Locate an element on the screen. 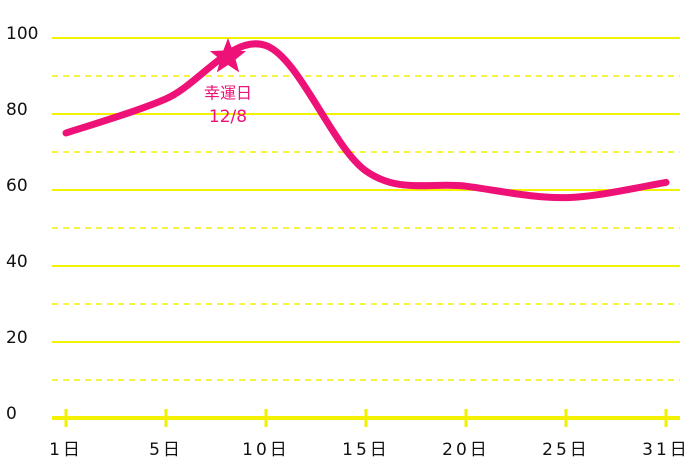  x-tick-label: 15日 is located at coordinates (366, 450).